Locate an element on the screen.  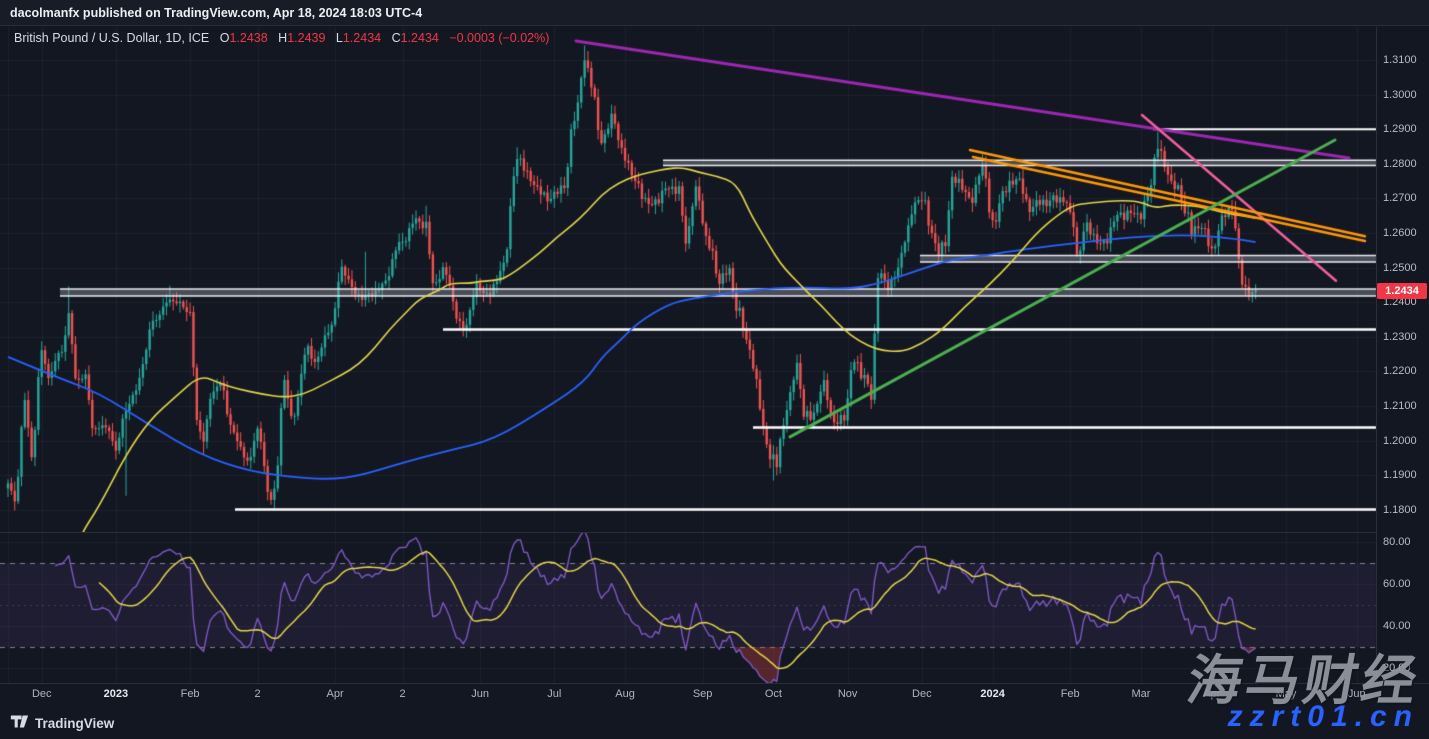
tradingview-logo: TradingView is located at coordinates (62, 723).